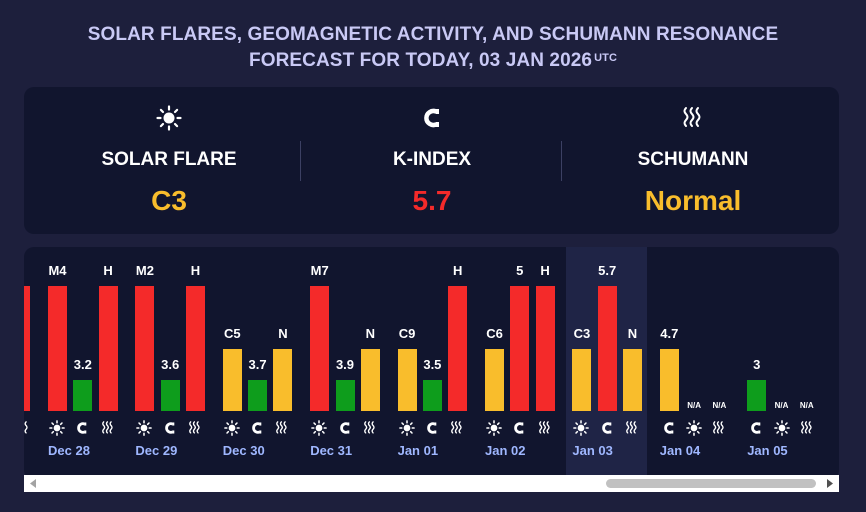 The height and width of the screenshot is (512, 866). Describe the element at coordinates (169, 200) in the screenshot. I see `solar-flare-value: C3` at that location.